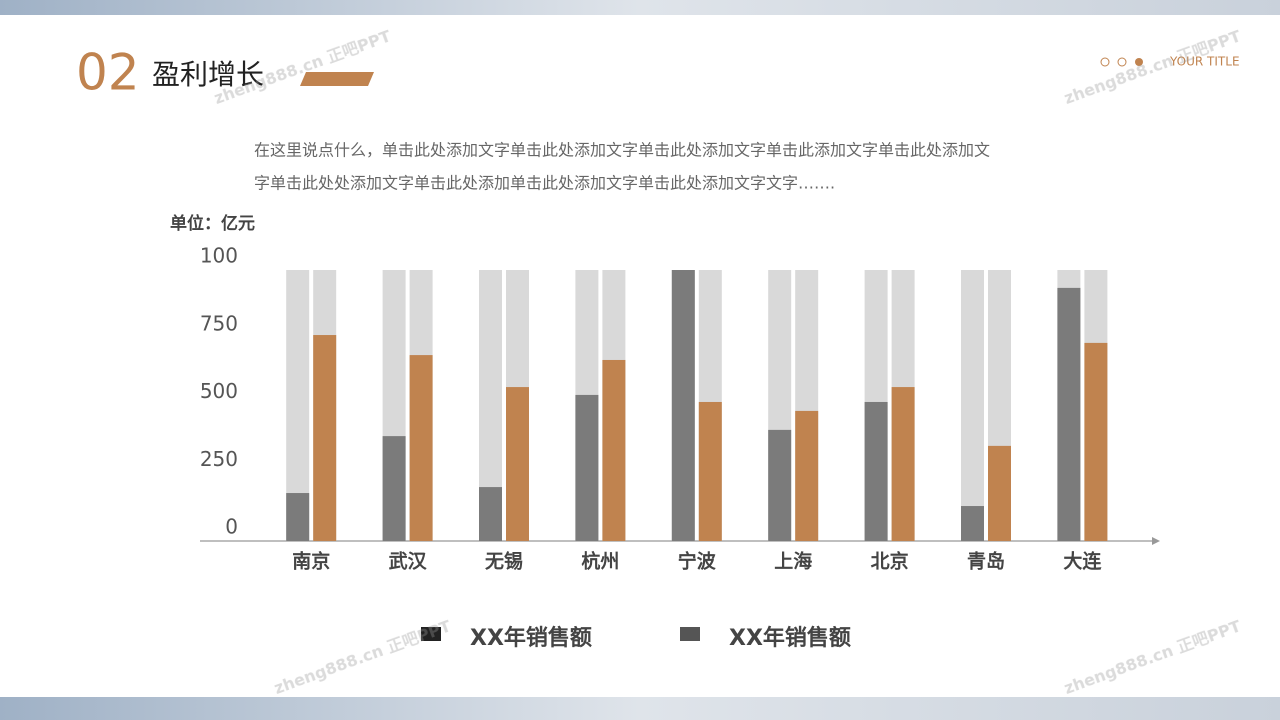 This screenshot has width=1280, height=720. Describe the element at coordinates (890, 561) in the screenshot. I see `x-tick-label: 北京` at that location.